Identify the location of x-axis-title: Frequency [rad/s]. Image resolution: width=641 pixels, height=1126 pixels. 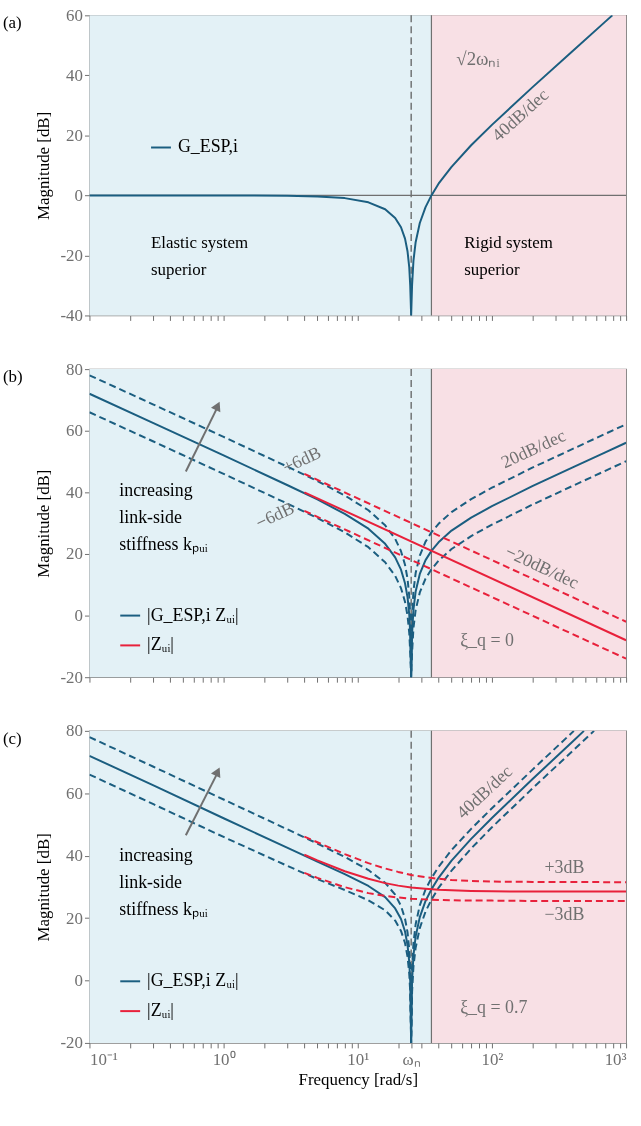
(358, 1080).